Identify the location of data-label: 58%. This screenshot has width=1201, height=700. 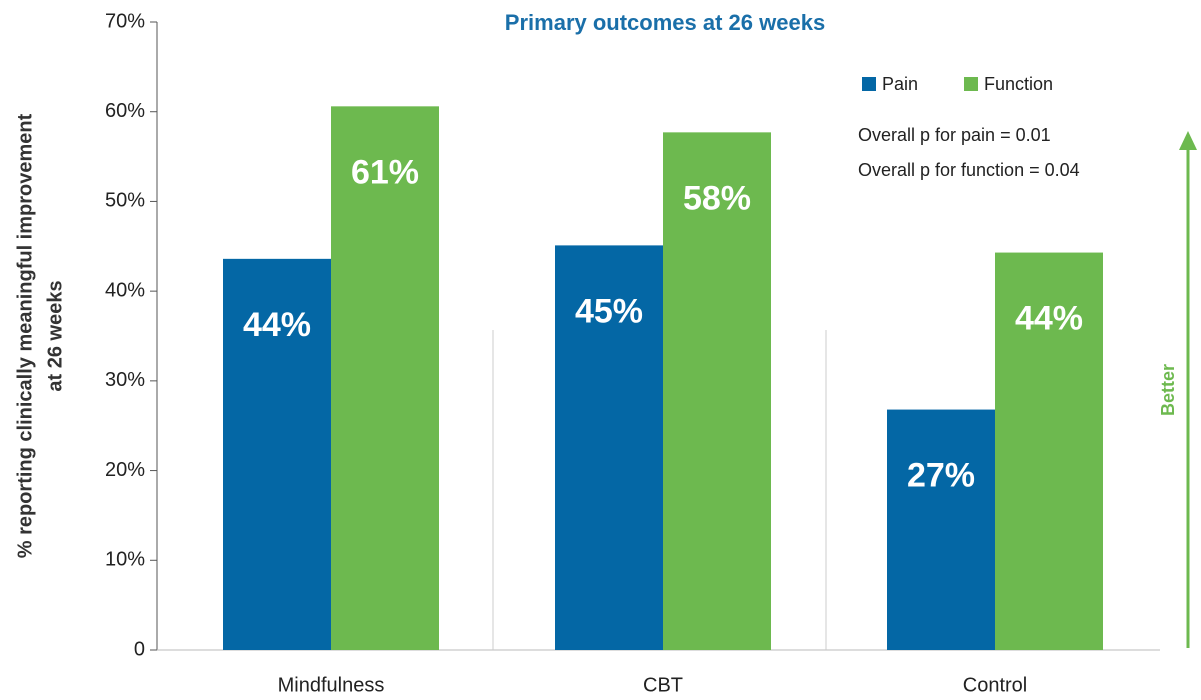
(717, 198).